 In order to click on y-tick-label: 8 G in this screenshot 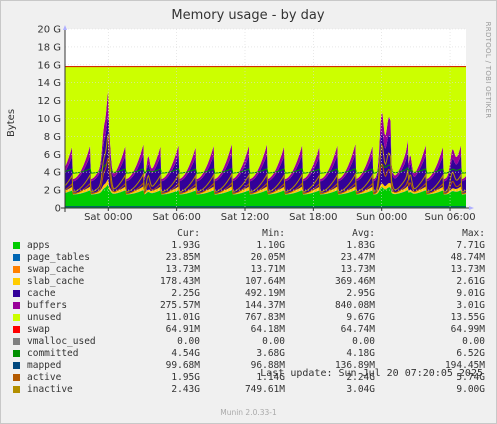, I will do `click(52, 137)`.